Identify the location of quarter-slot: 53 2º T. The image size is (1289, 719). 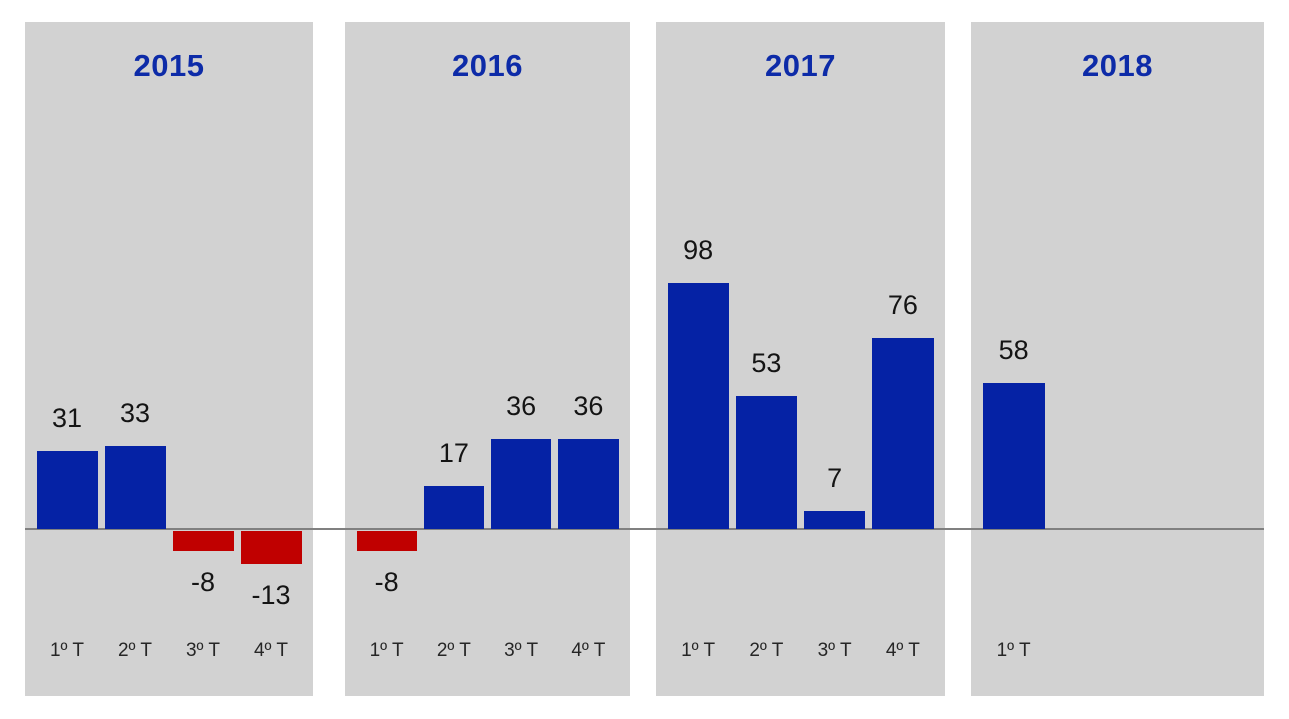
(766, 359).